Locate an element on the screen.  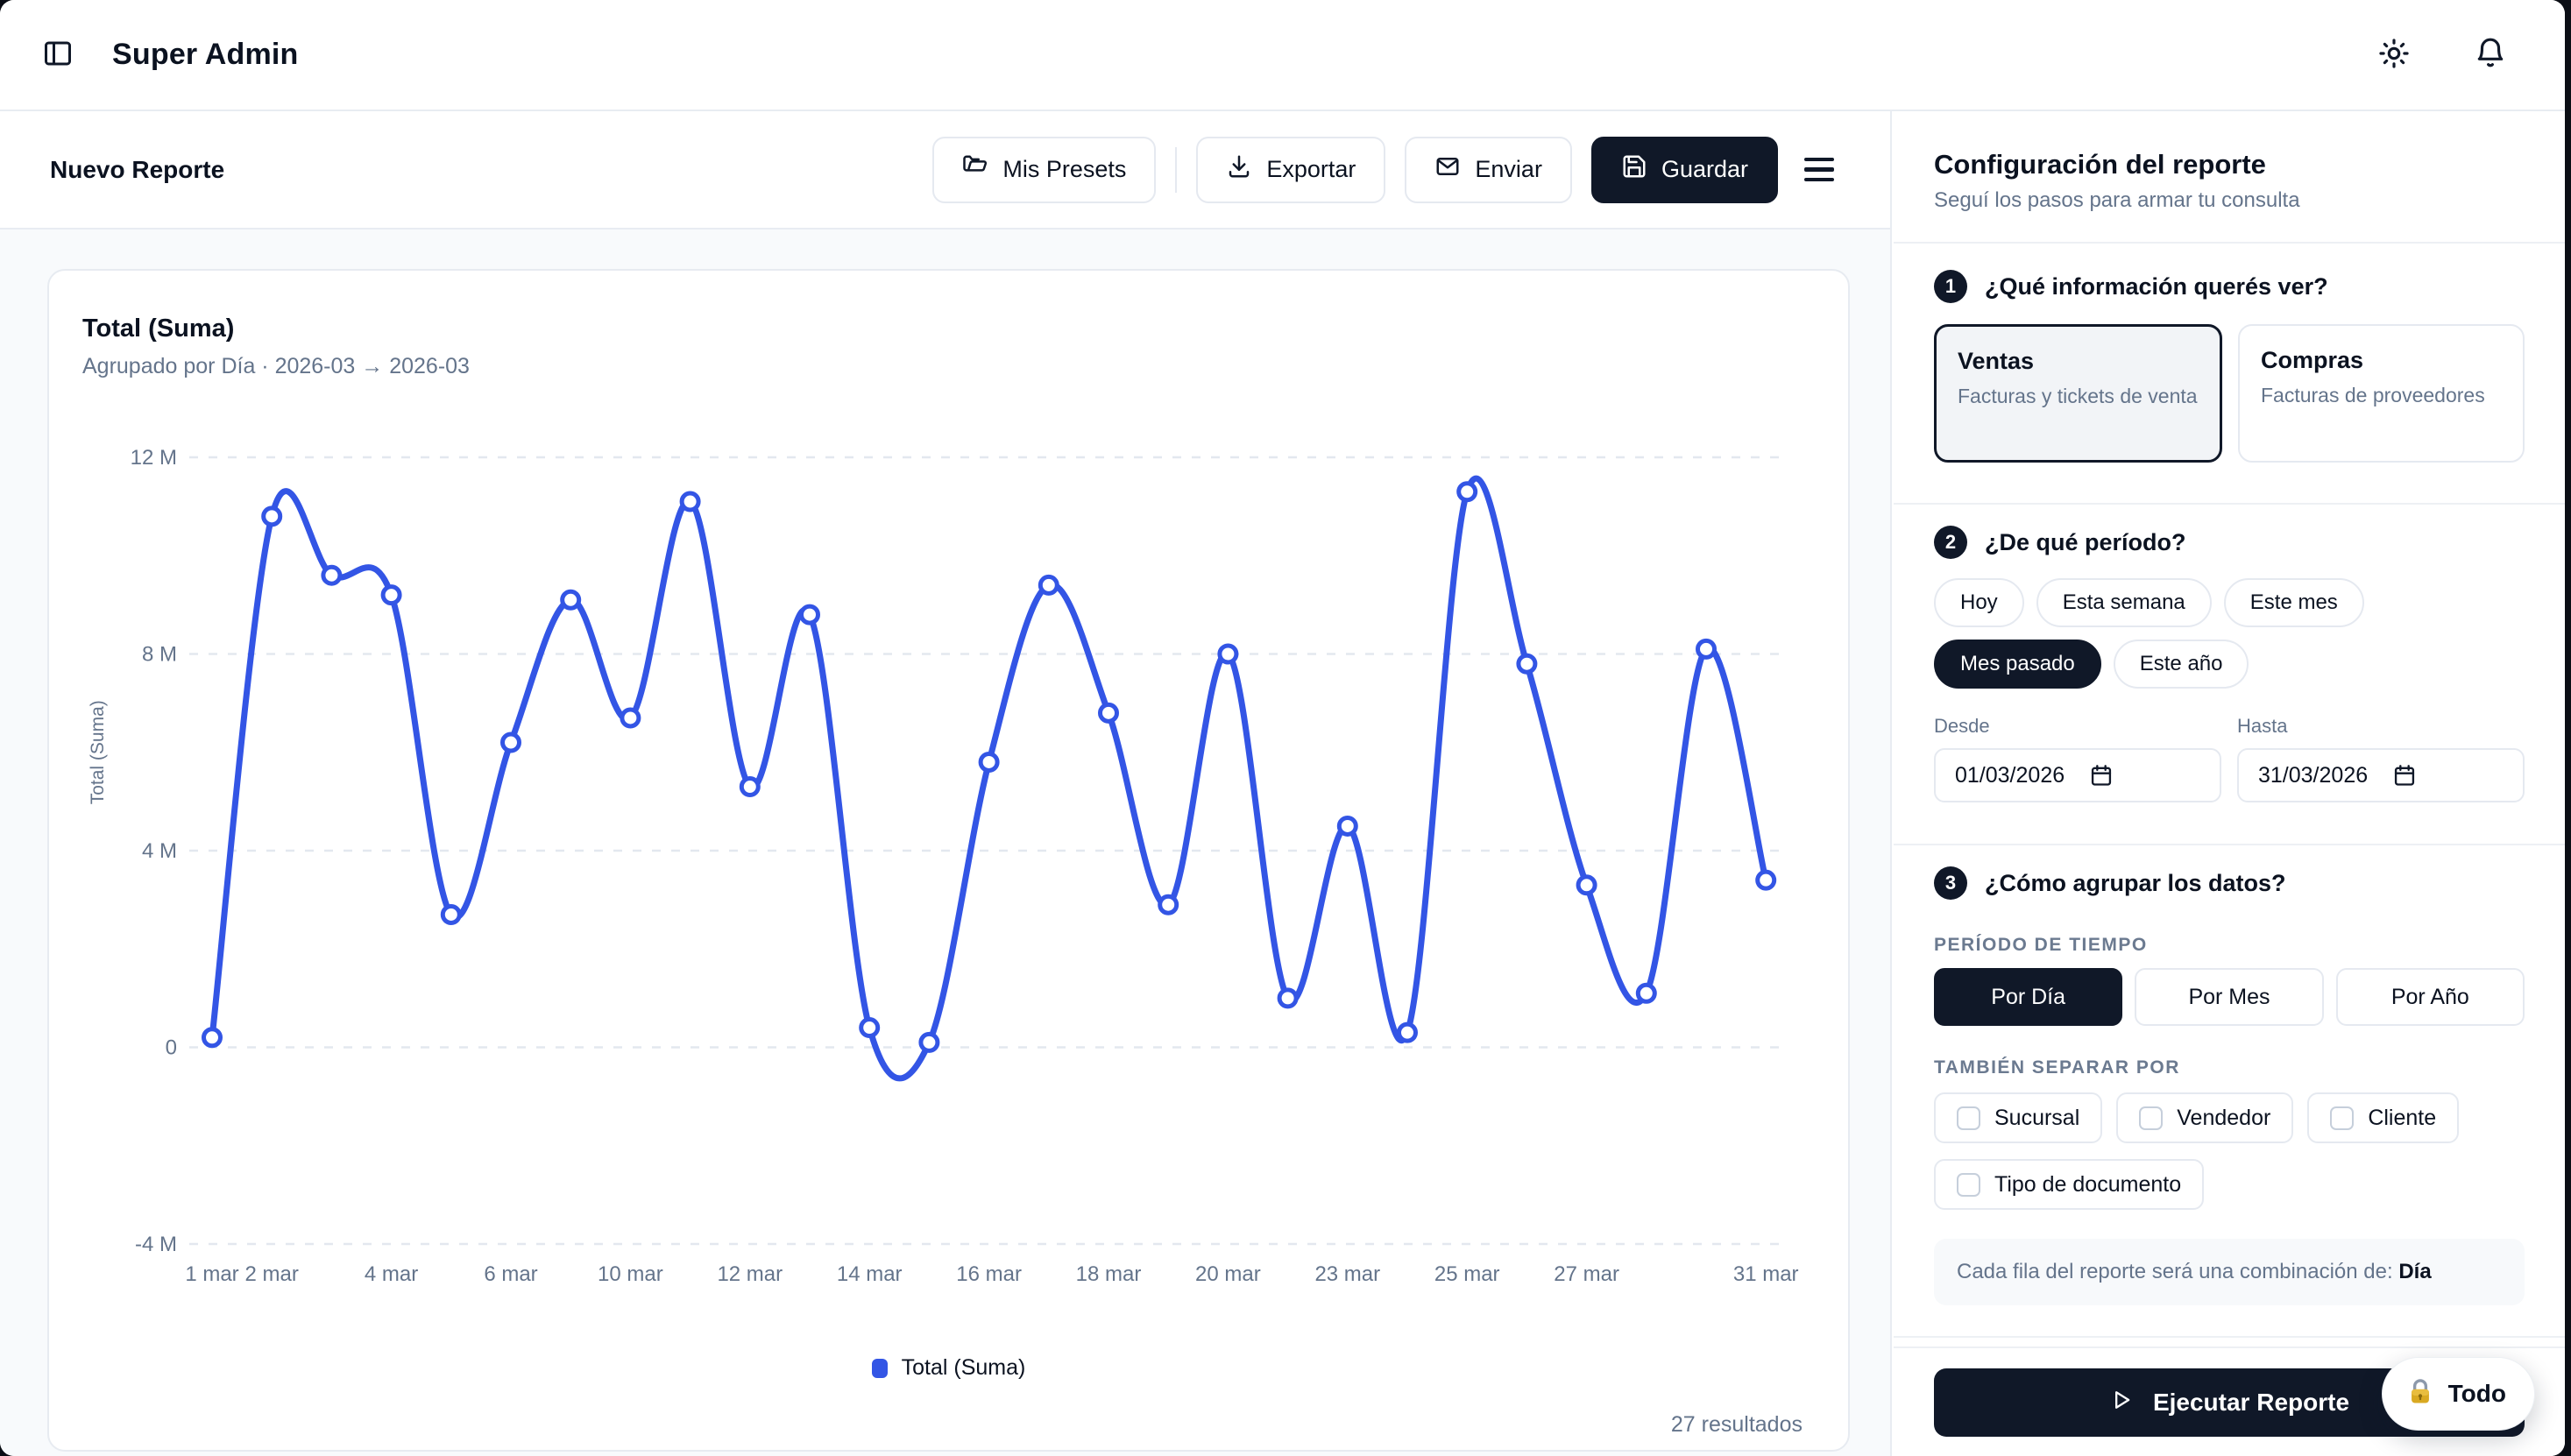
separate-by-cliente: Cliente is located at coordinates (2383, 1117).